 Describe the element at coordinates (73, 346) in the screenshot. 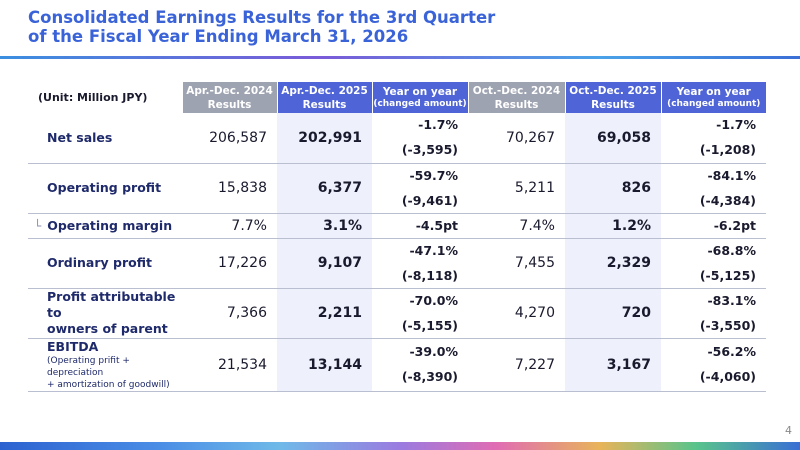

I see `row-label: EBITDA` at that location.